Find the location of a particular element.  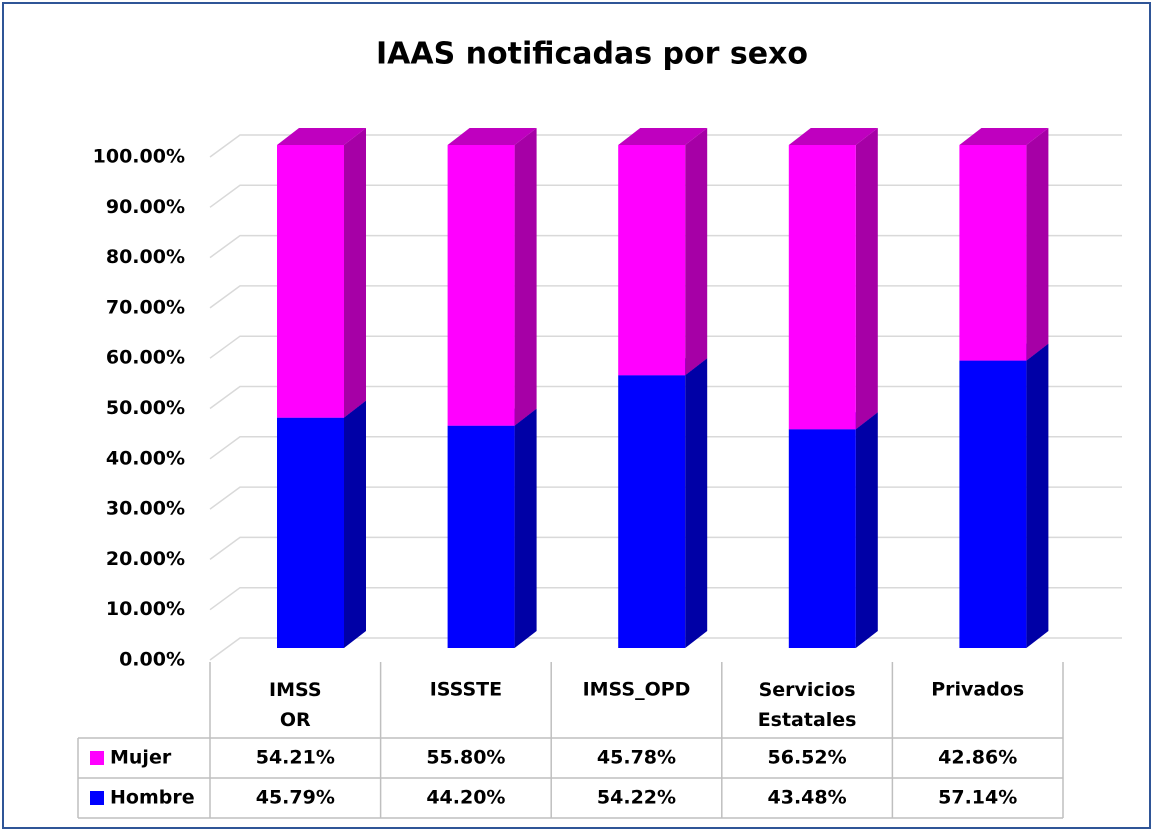

x-tick-label: Privados is located at coordinates (977, 690).